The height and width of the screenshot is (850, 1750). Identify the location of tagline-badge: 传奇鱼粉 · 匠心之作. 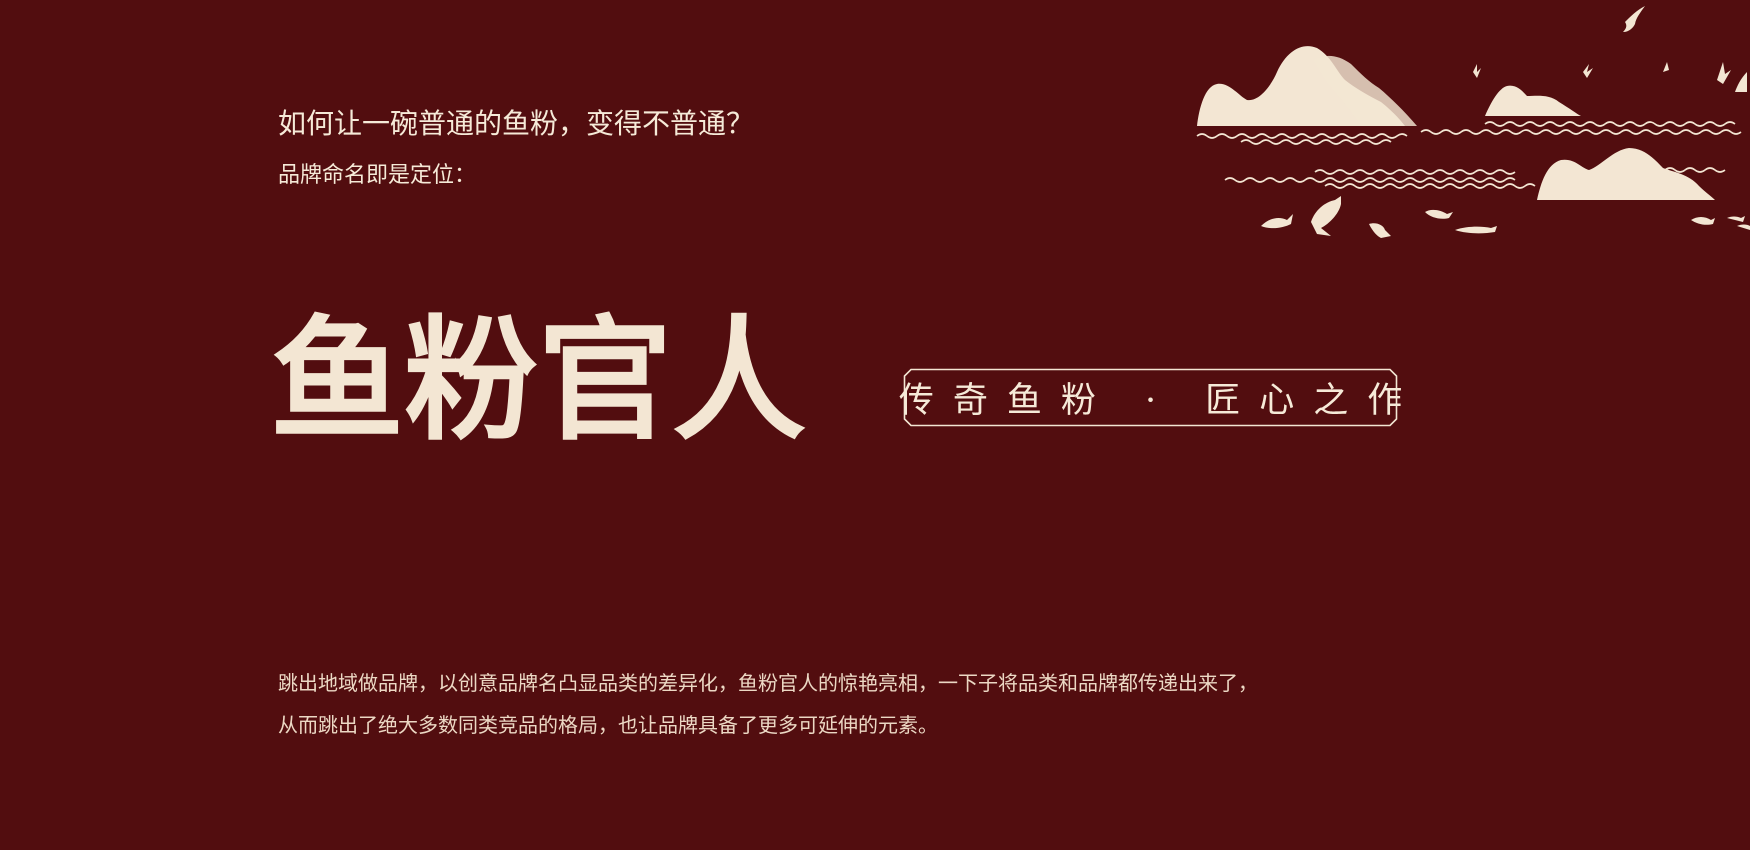
(1160, 397).